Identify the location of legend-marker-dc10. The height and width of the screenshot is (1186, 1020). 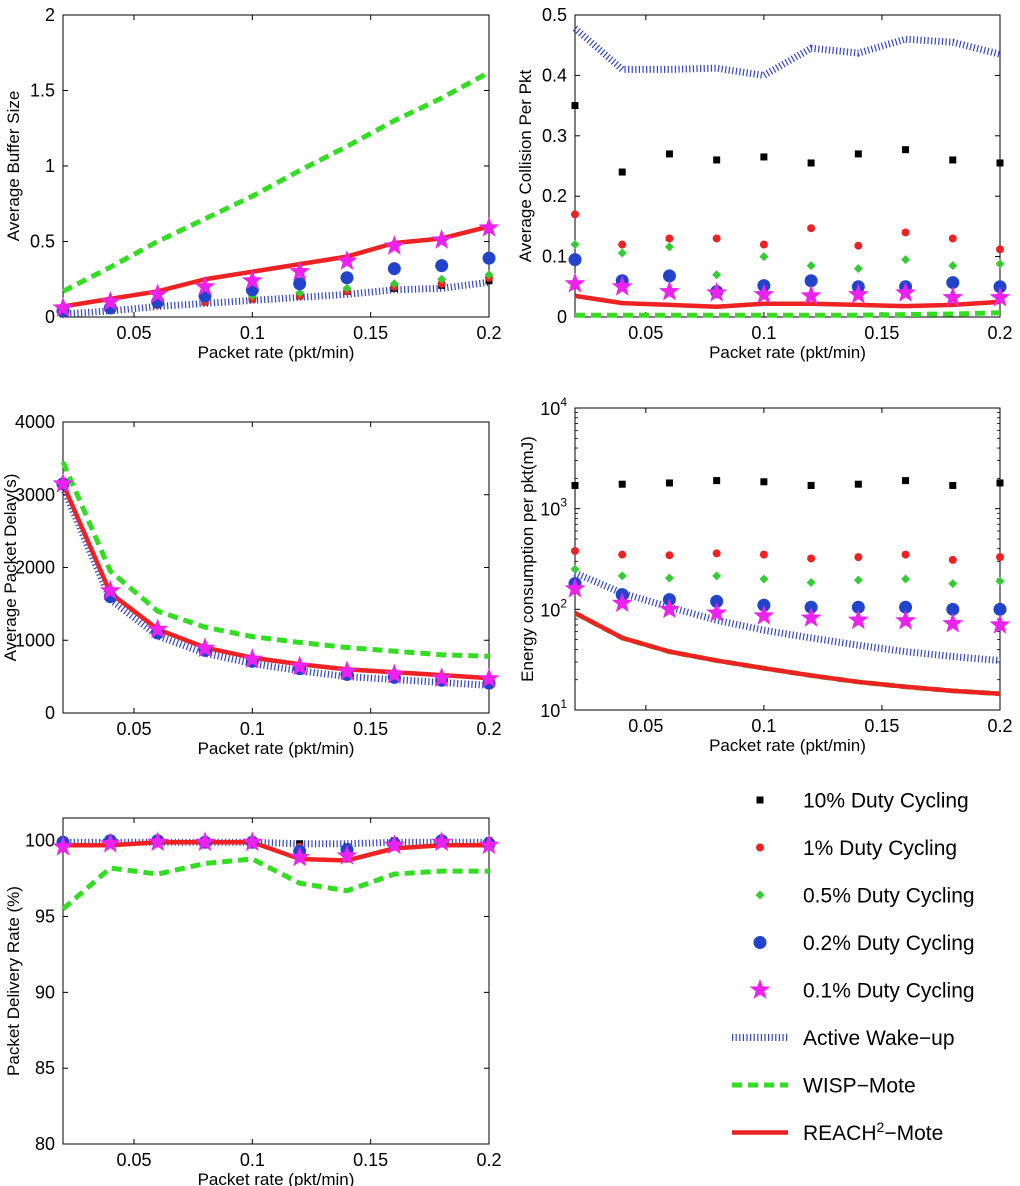
(760, 800).